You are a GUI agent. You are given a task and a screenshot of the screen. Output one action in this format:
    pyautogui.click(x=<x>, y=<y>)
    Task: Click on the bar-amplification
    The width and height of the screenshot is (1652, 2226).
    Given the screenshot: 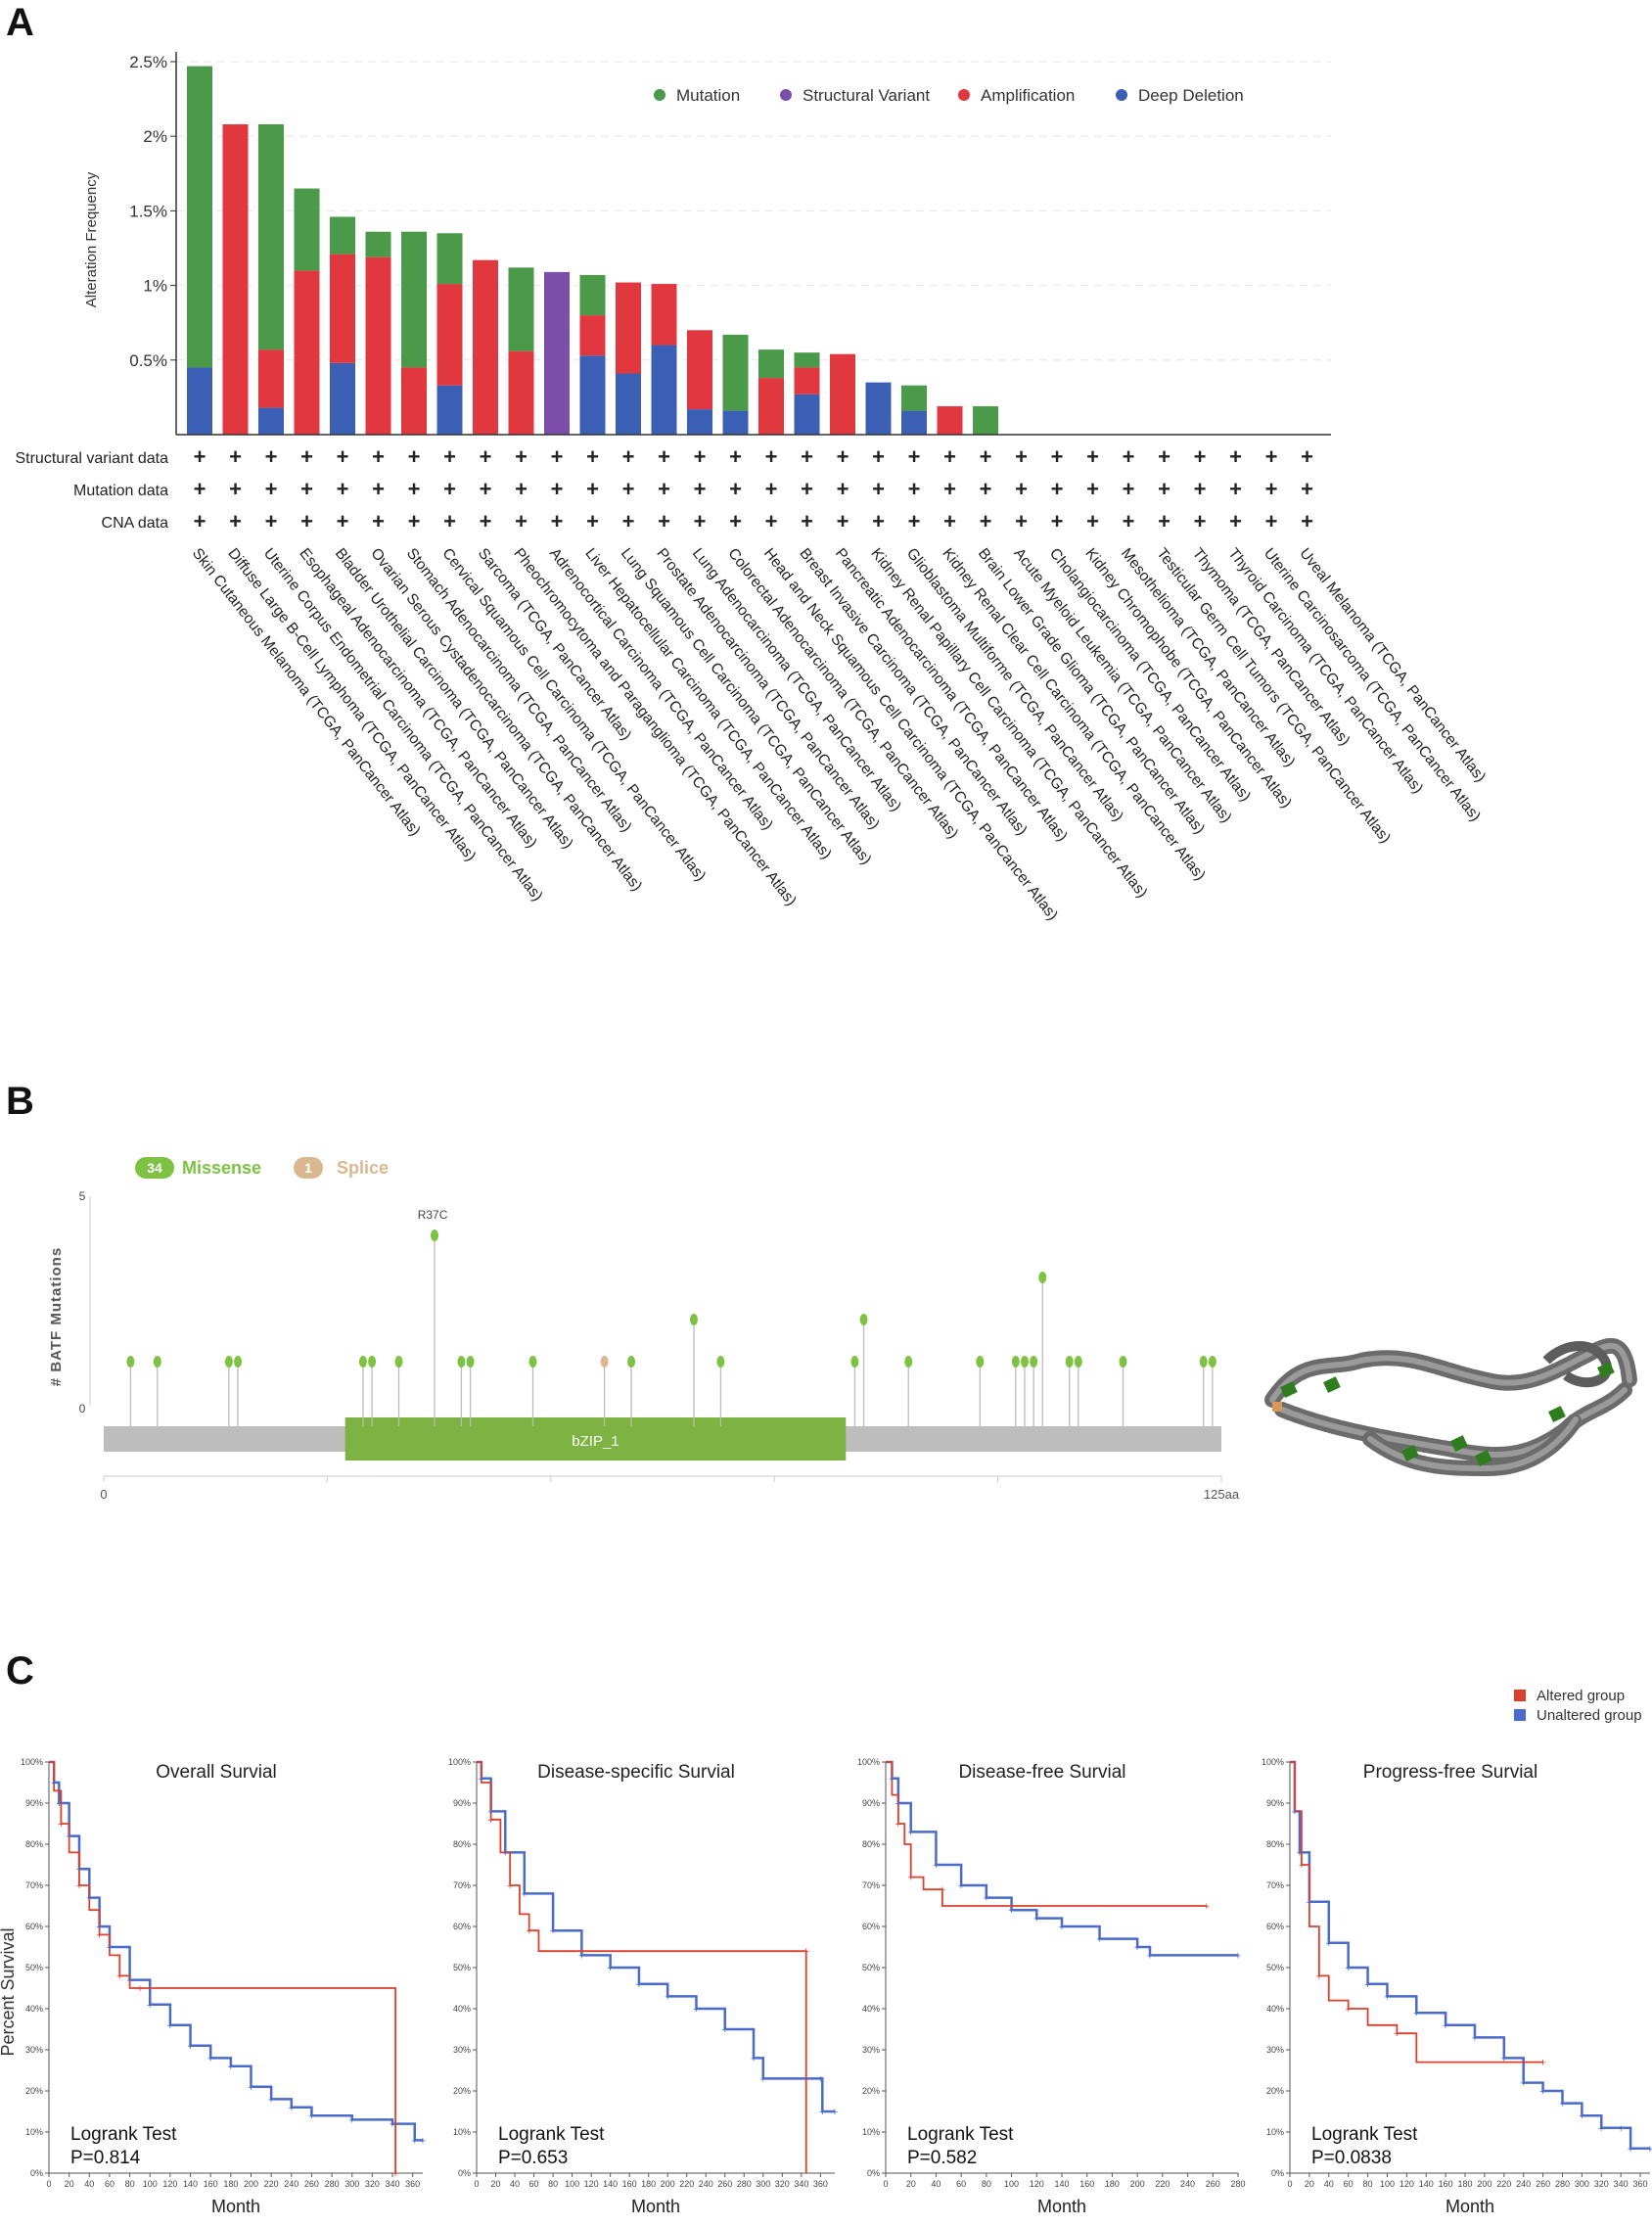 What is the action you would take?
    pyautogui.click(x=342, y=308)
    